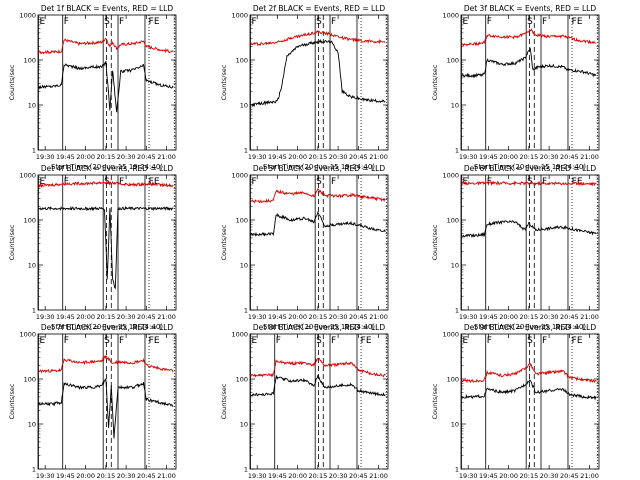 The height and width of the screenshot is (480, 640). I want to click on det-9-ytick-label: 1000, so click(450, 335).